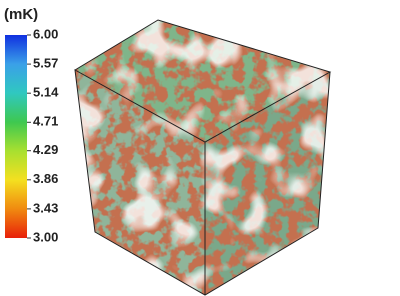  I want to click on colorbar-tick-label: 3.86, so click(45, 178).